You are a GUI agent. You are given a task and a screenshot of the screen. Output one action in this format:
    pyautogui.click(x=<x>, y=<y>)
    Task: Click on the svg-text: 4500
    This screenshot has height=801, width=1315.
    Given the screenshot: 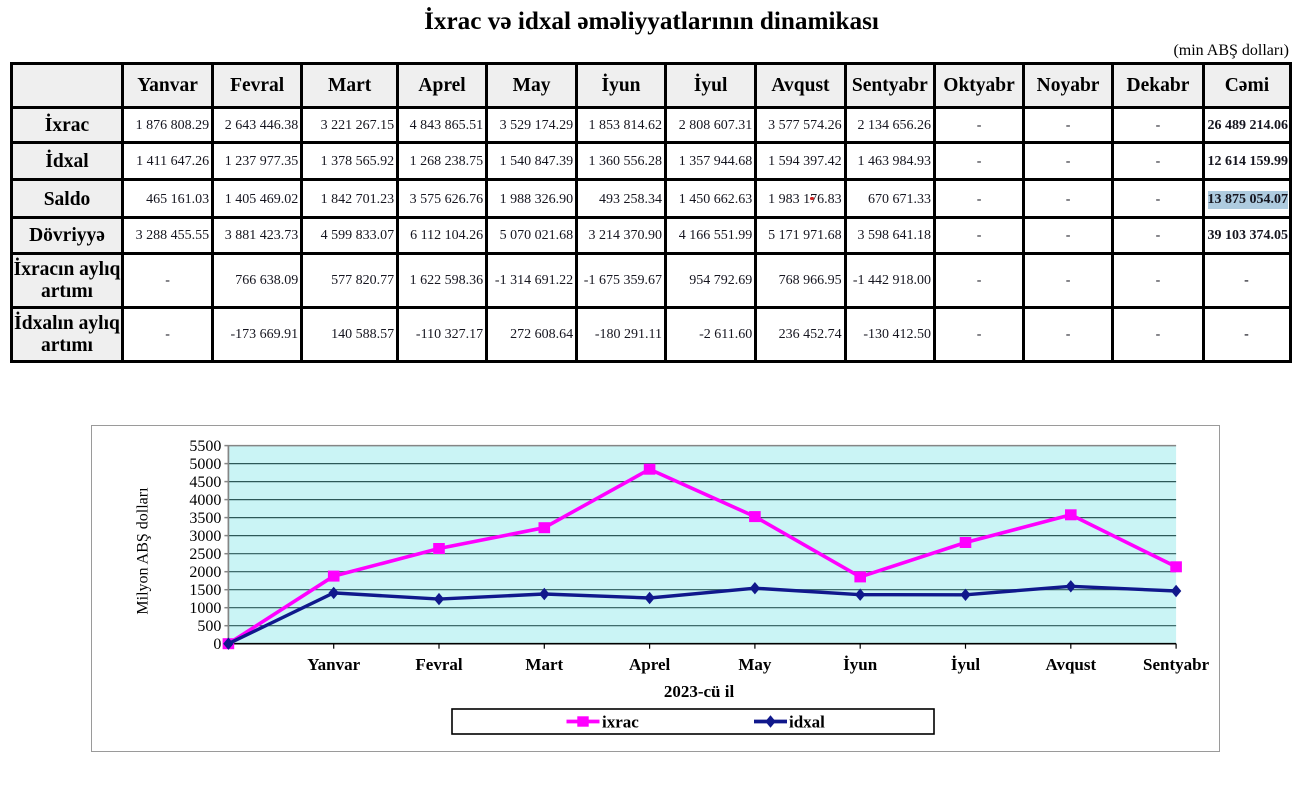 What is the action you would take?
    pyautogui.click(x=205, y=482)
    